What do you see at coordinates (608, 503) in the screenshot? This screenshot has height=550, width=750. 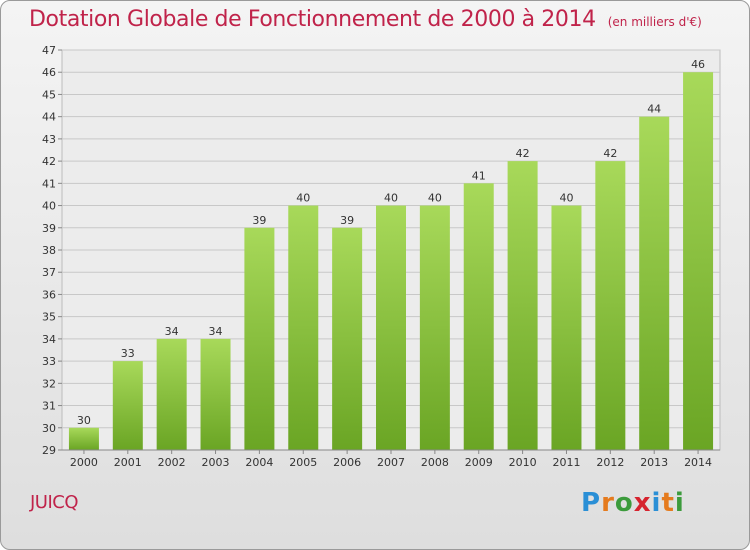 I see `logo-letter: r` at bounding box center [608, 503].